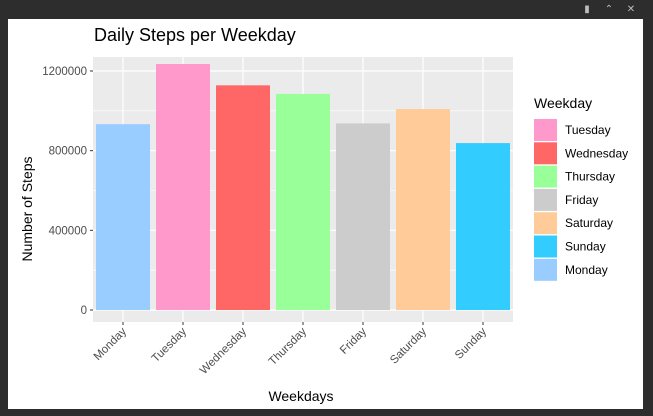  Describe the element at coordinates (631, 9) in the screenshot. I see `close-icon: ✕` at that location.